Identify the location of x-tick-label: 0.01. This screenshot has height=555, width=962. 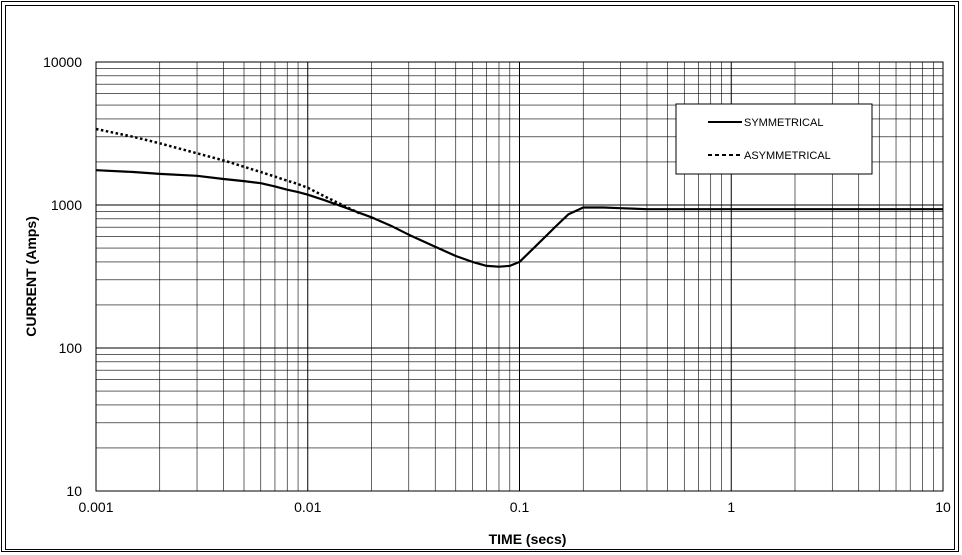
(307, 507).